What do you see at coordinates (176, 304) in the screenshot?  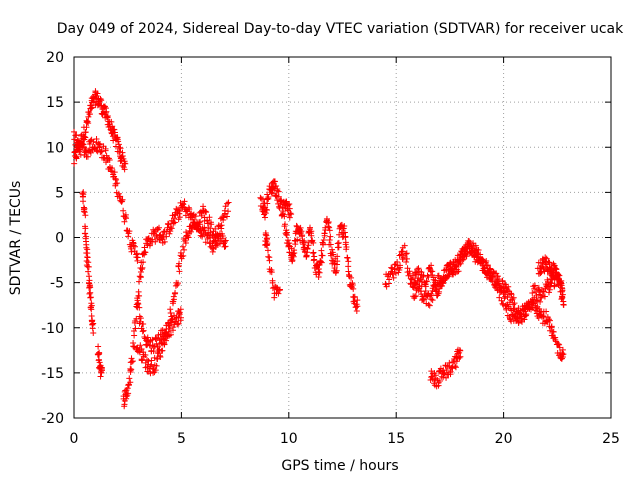 I see `series-track-e` at bounding box center [176, 304].